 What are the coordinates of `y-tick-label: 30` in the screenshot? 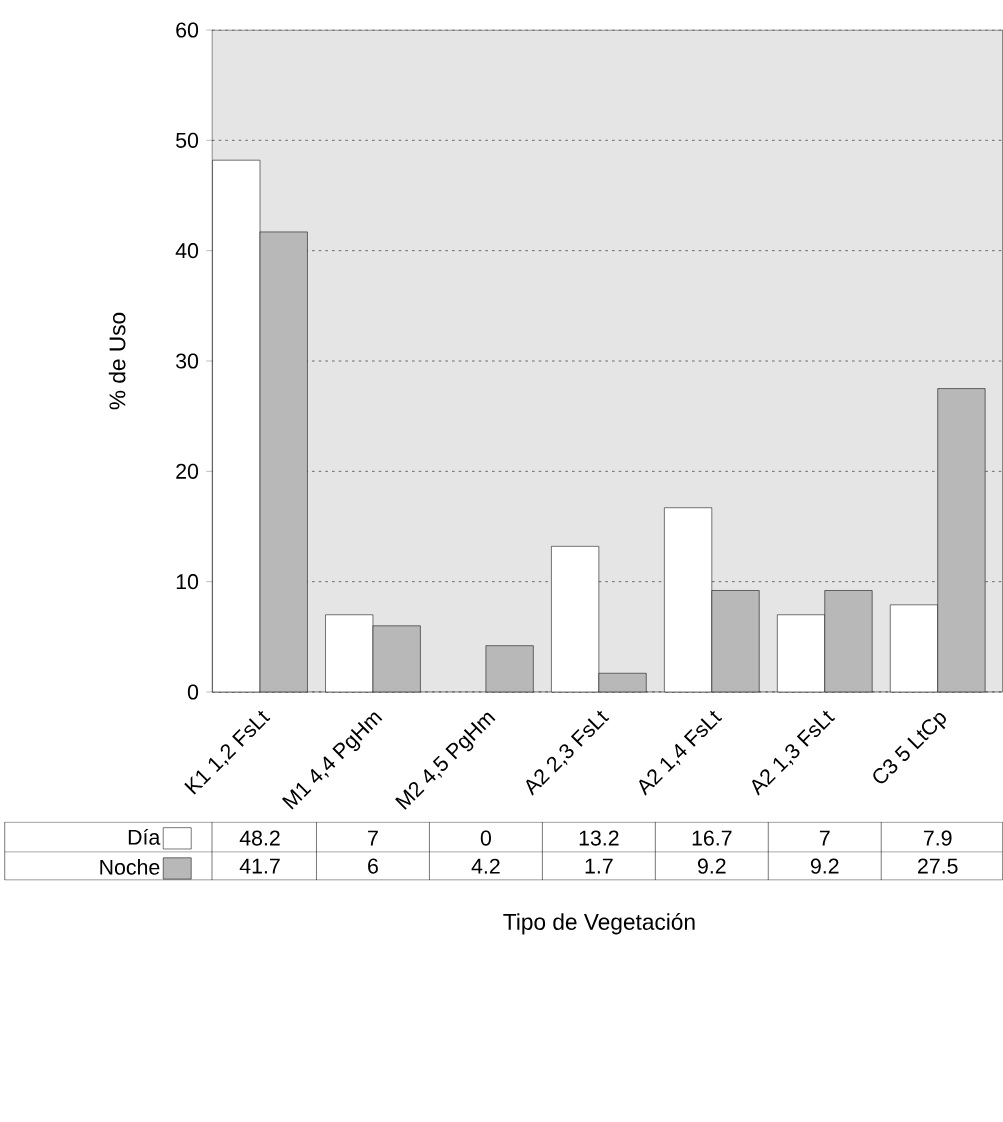 It's located at (187, 361).